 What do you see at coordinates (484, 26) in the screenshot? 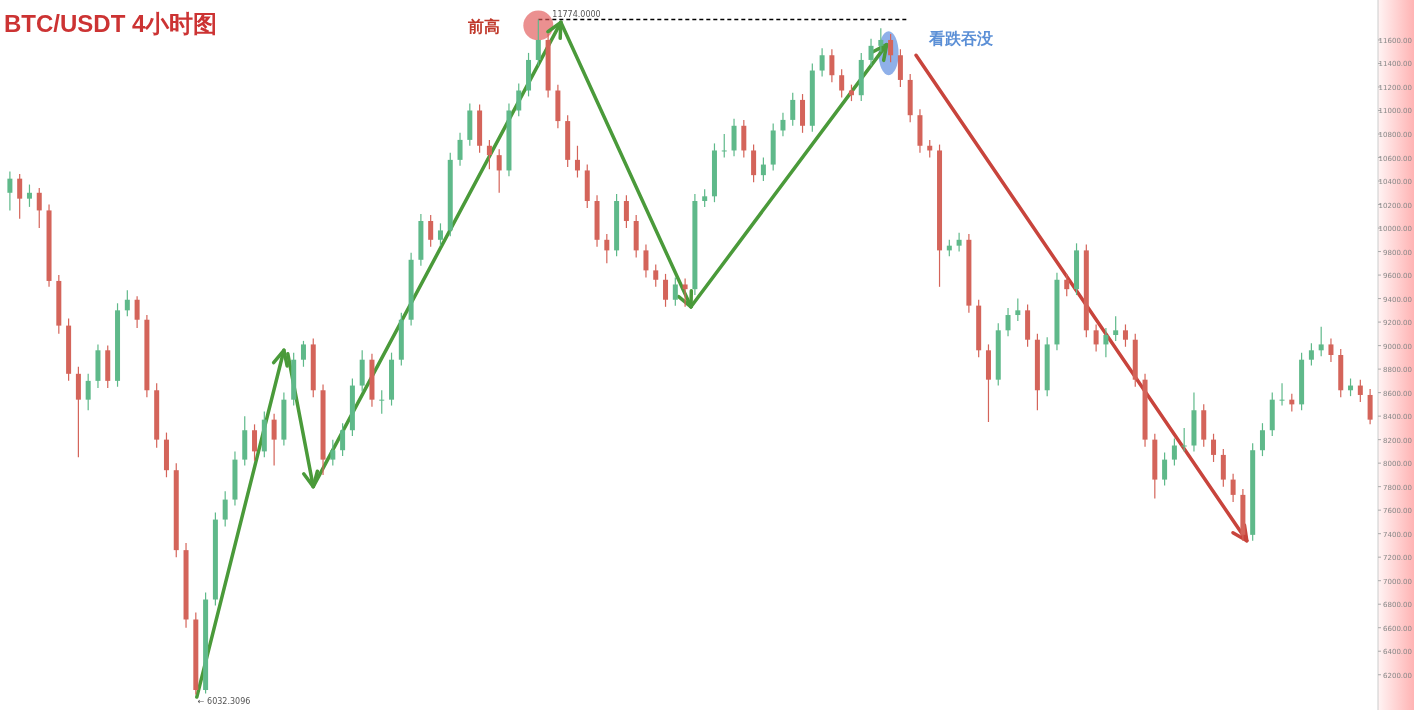
I see `annotation: 前高` at bounding box center [484, 26].